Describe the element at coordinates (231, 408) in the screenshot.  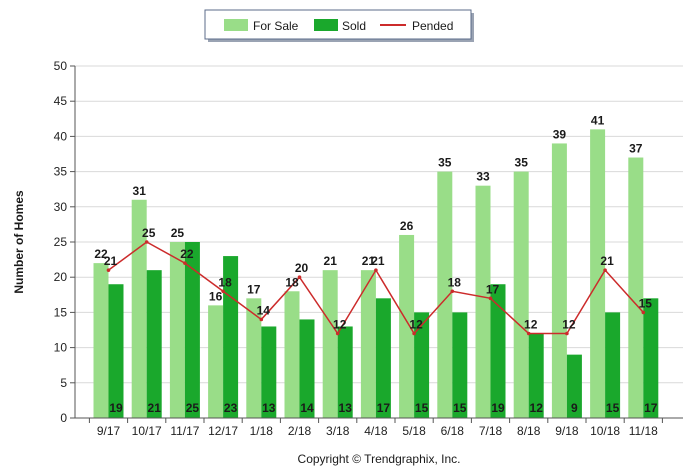
I see `label-sold: 23` at that location.